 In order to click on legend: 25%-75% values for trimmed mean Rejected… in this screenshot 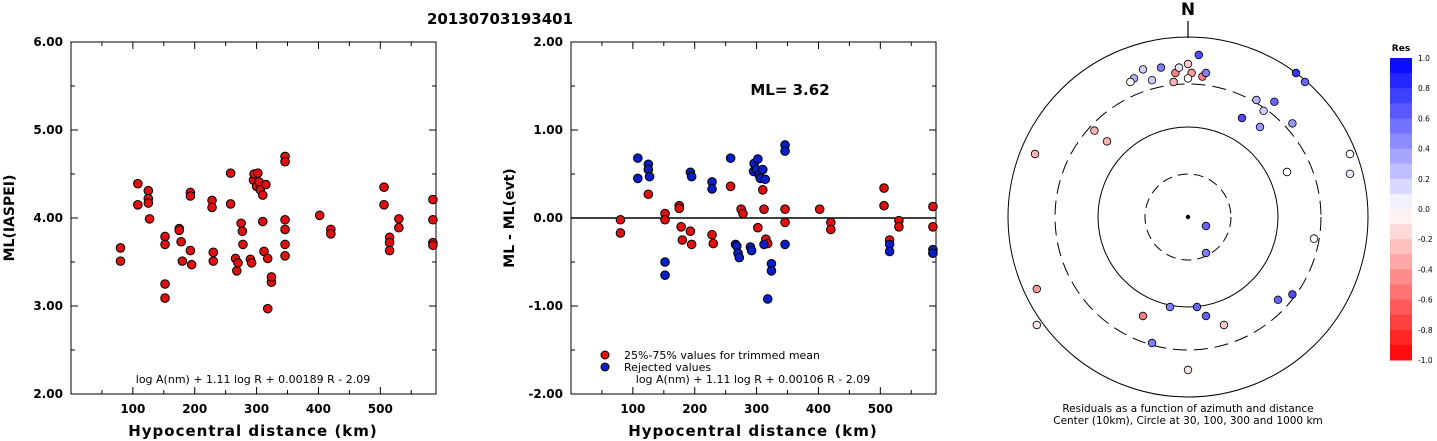, I will do `click(710, 361)`.